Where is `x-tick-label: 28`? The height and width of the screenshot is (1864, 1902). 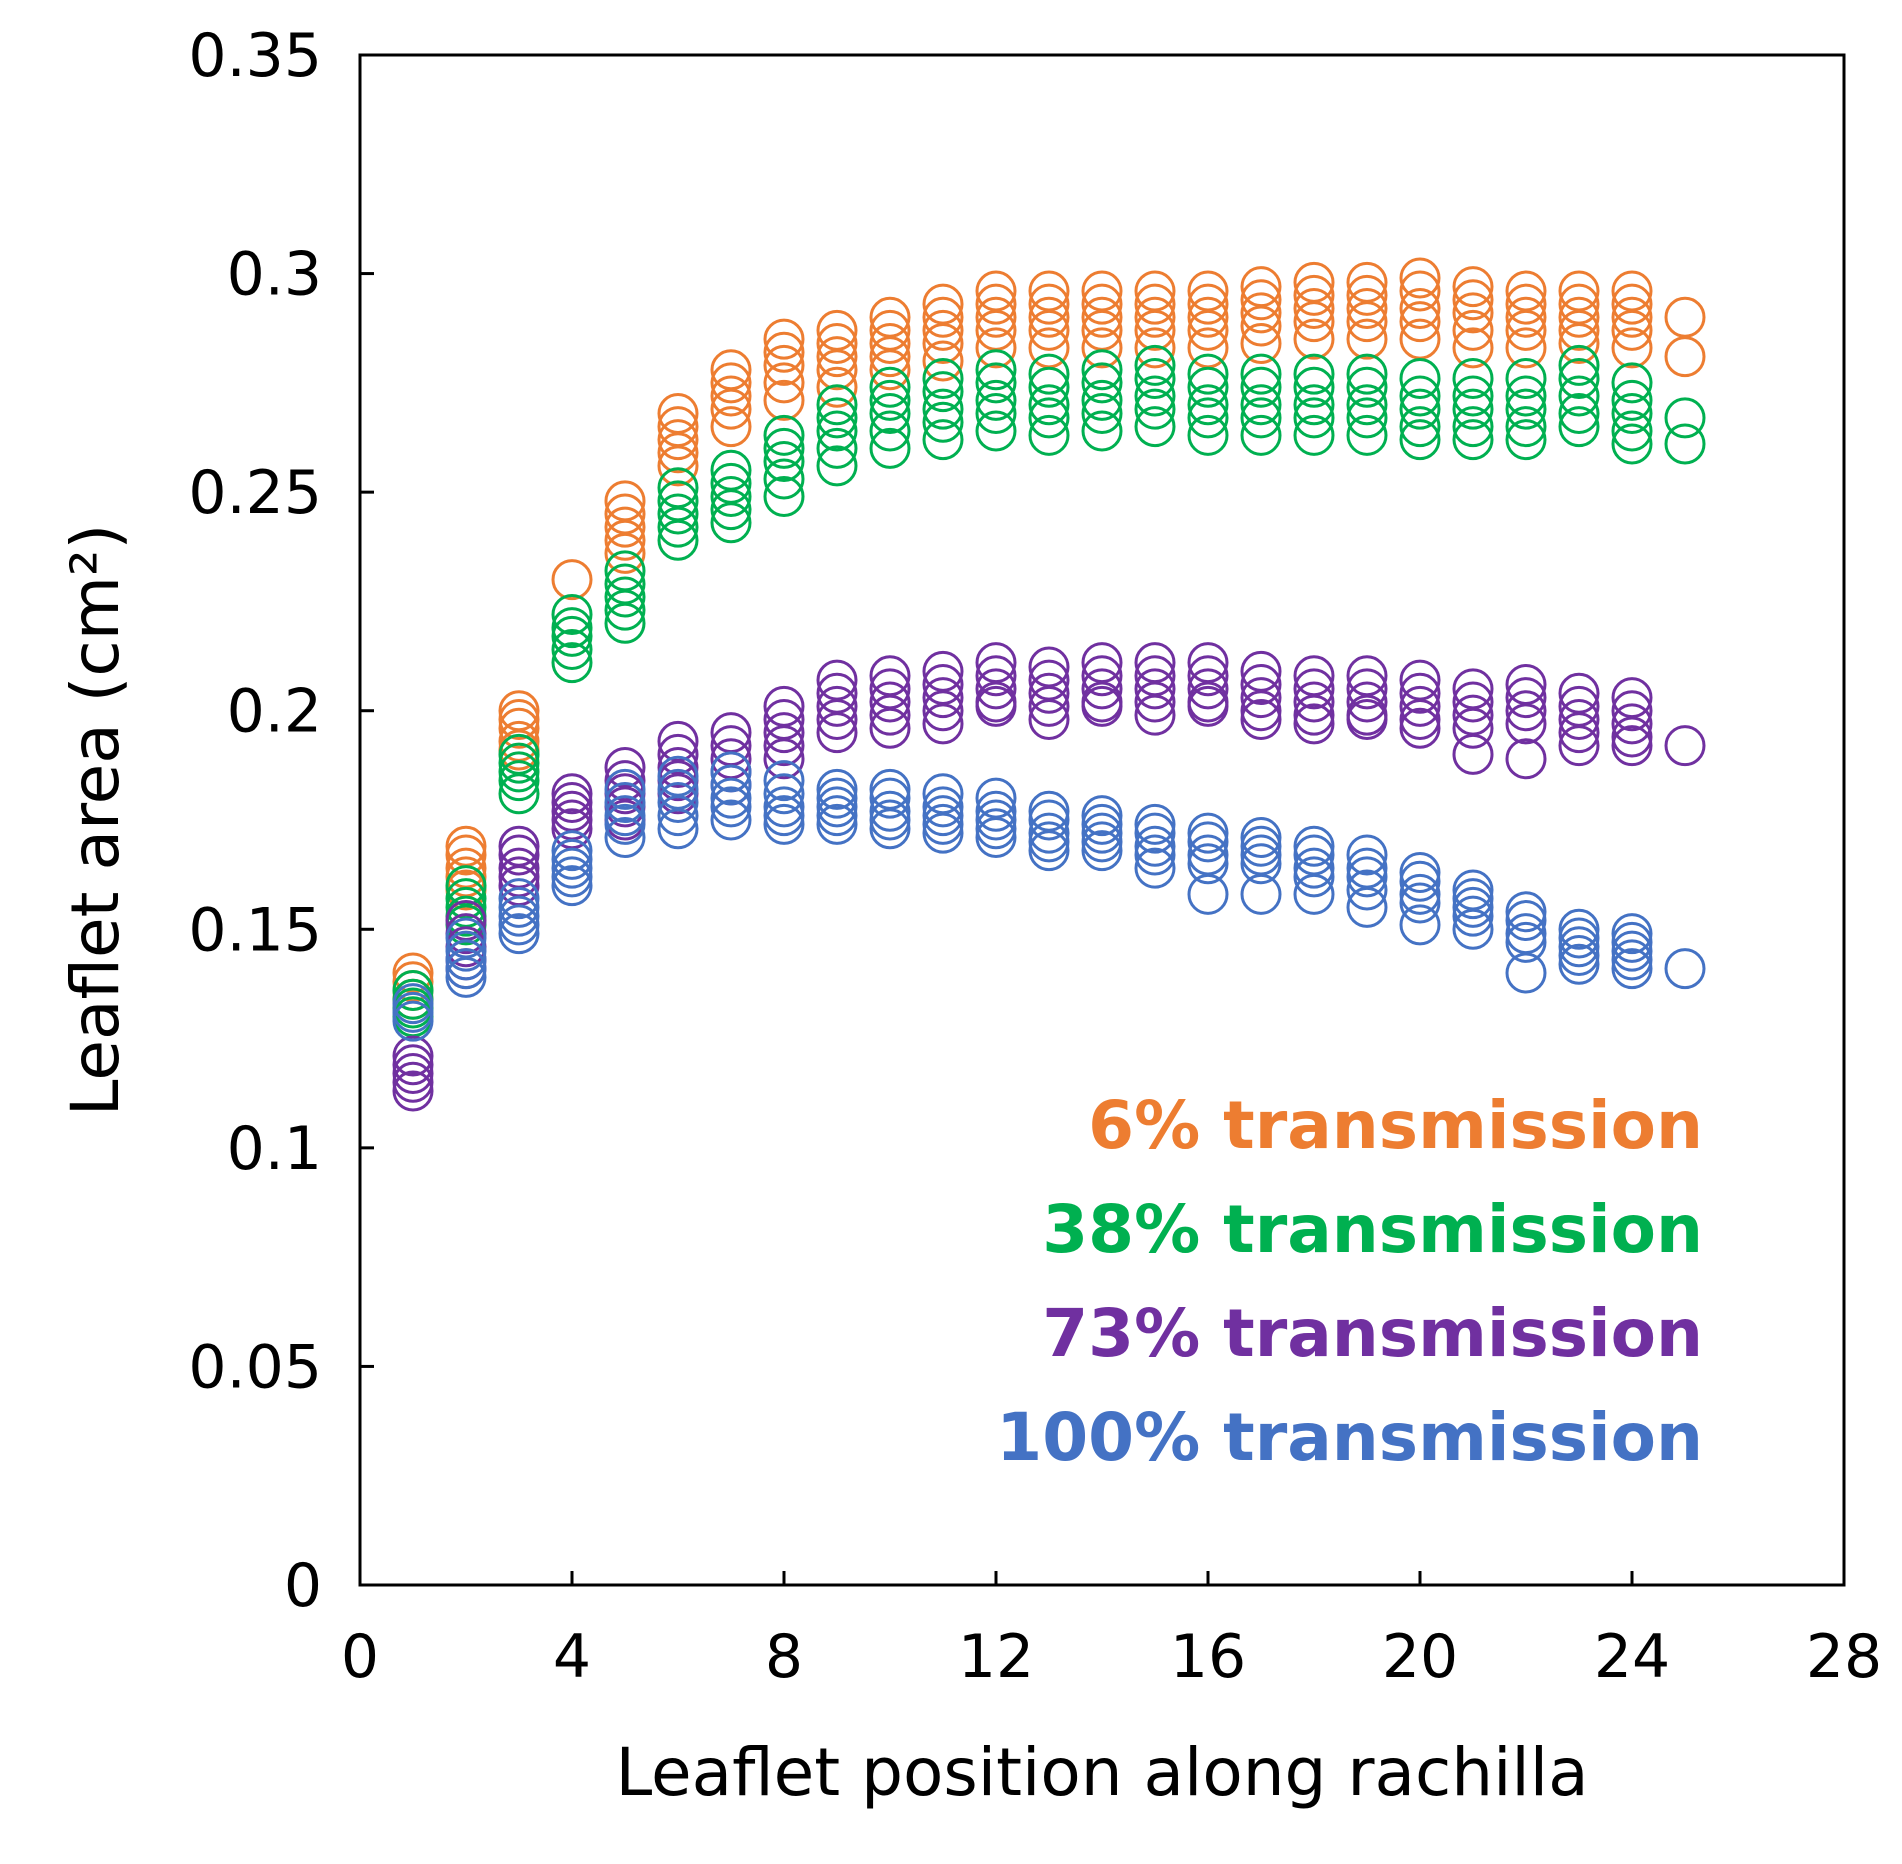 x-tick-label: 28 is located at coordinates (1844, 1657).